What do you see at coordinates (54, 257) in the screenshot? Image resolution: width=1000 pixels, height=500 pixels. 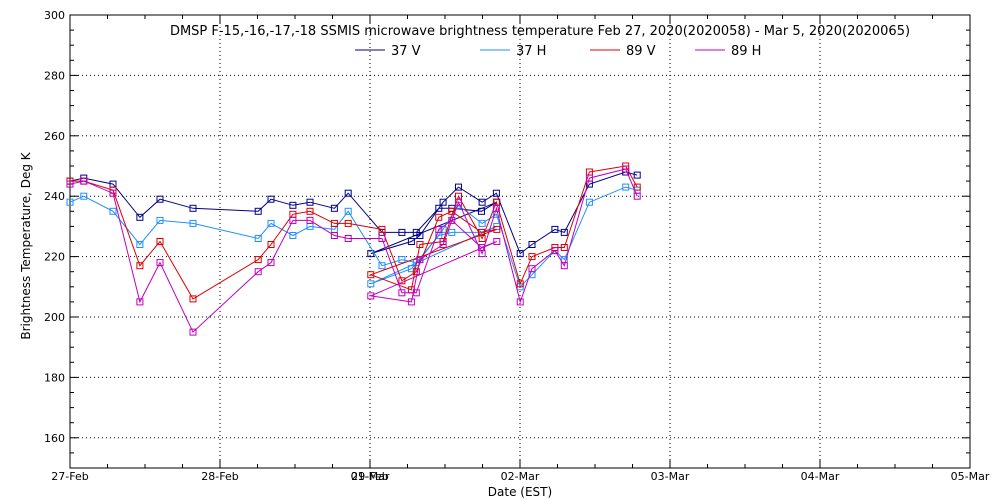 I see `y-tick-label: 220` at bounding box center [54, 257].